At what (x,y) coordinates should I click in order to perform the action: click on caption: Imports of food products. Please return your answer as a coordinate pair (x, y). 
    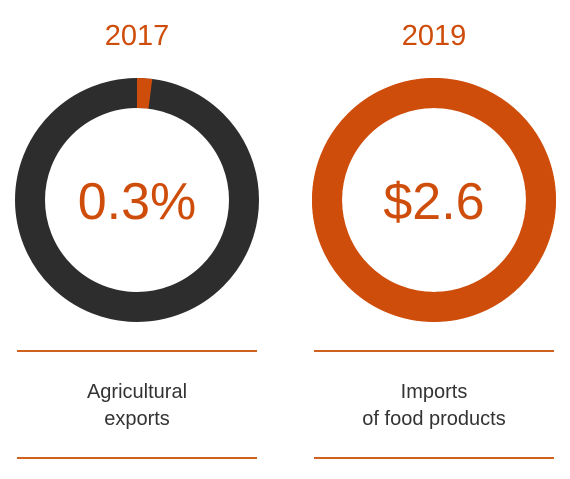
    Looking at the image, I should click on (434, 406).